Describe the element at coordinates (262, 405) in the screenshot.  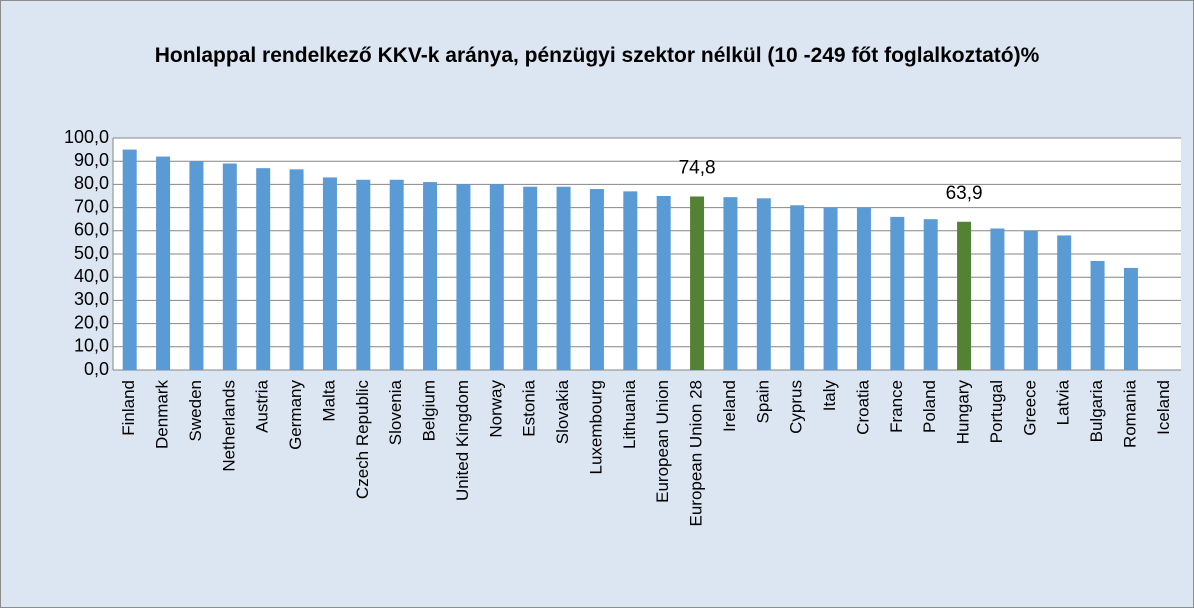
I see `x-tick-label: Austria` at that location.